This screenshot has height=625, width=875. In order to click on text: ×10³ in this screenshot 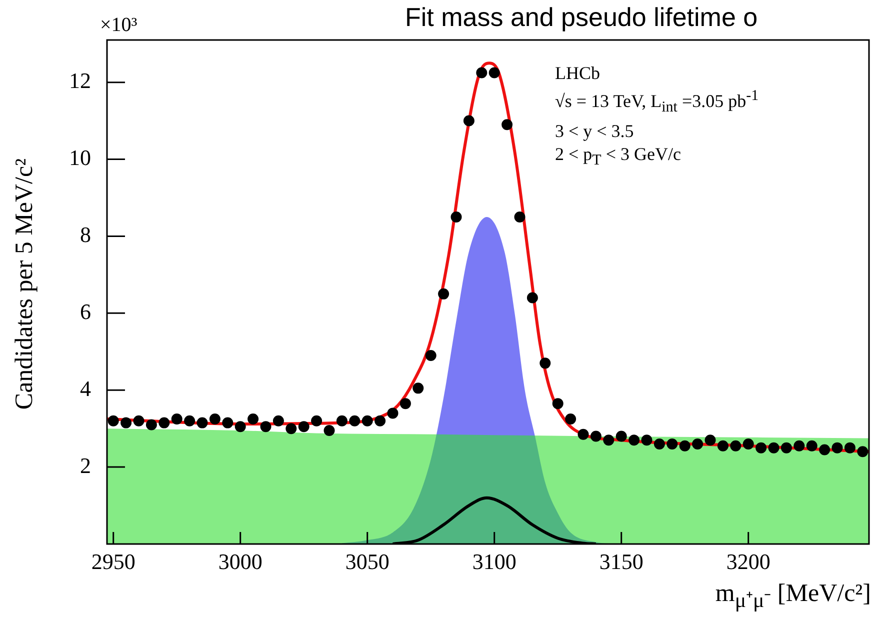, I will do `click(119, 25)`.